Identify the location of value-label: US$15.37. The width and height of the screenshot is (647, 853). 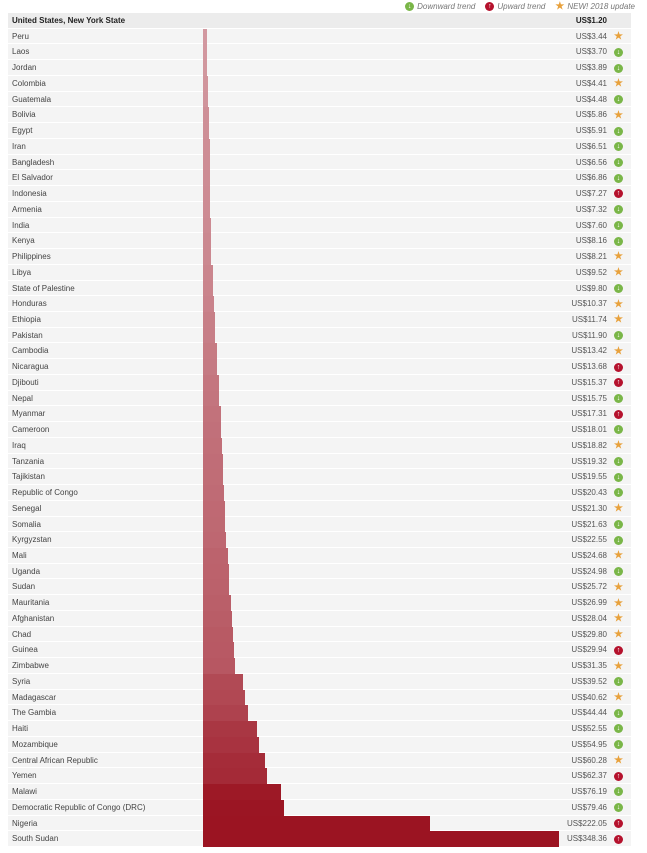
(589, 382).